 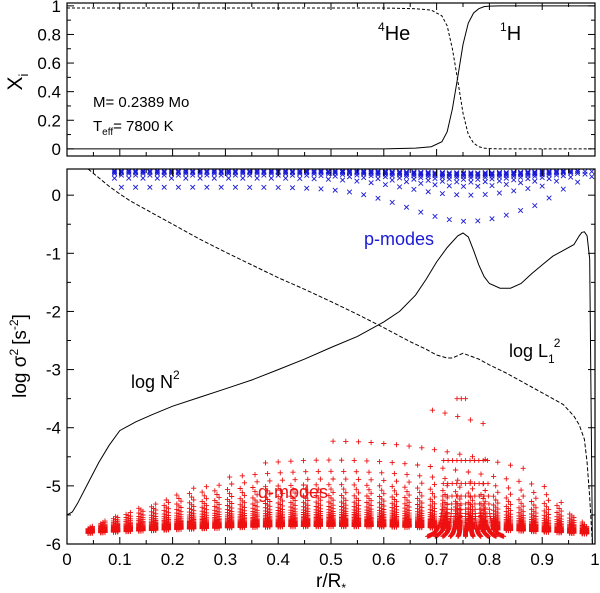 What do you see at coordinates (53, 486) in the screenshot?
I see `propagation-y-tick-label: -5` at bounding box center [53, 486].